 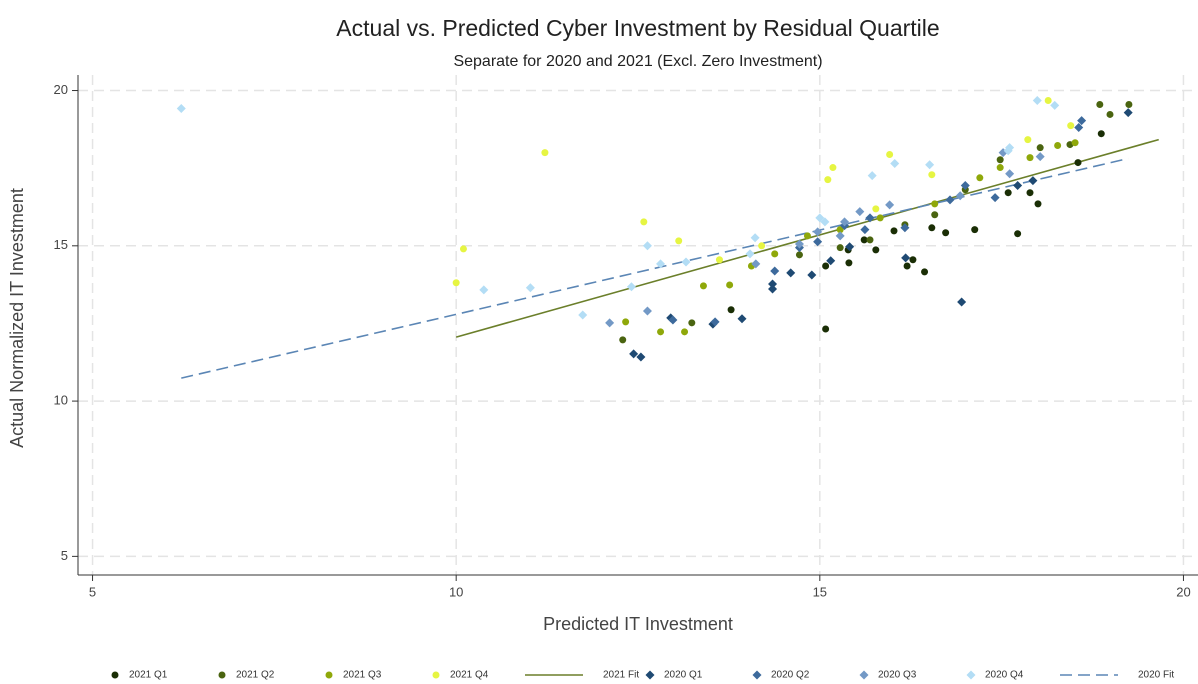 What do you see at coordinates (61, 244) in the screenshot?
I see `y-tick-label: 15` at bounding box center [61, 244].